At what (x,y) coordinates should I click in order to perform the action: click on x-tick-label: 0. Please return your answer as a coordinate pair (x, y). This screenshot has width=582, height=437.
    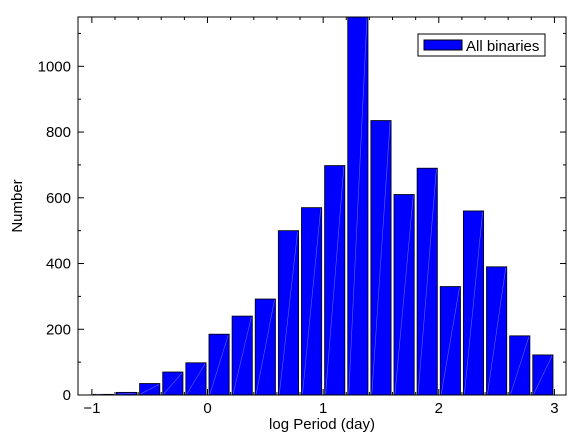
    Looking at the image, I should click on (207, 408).